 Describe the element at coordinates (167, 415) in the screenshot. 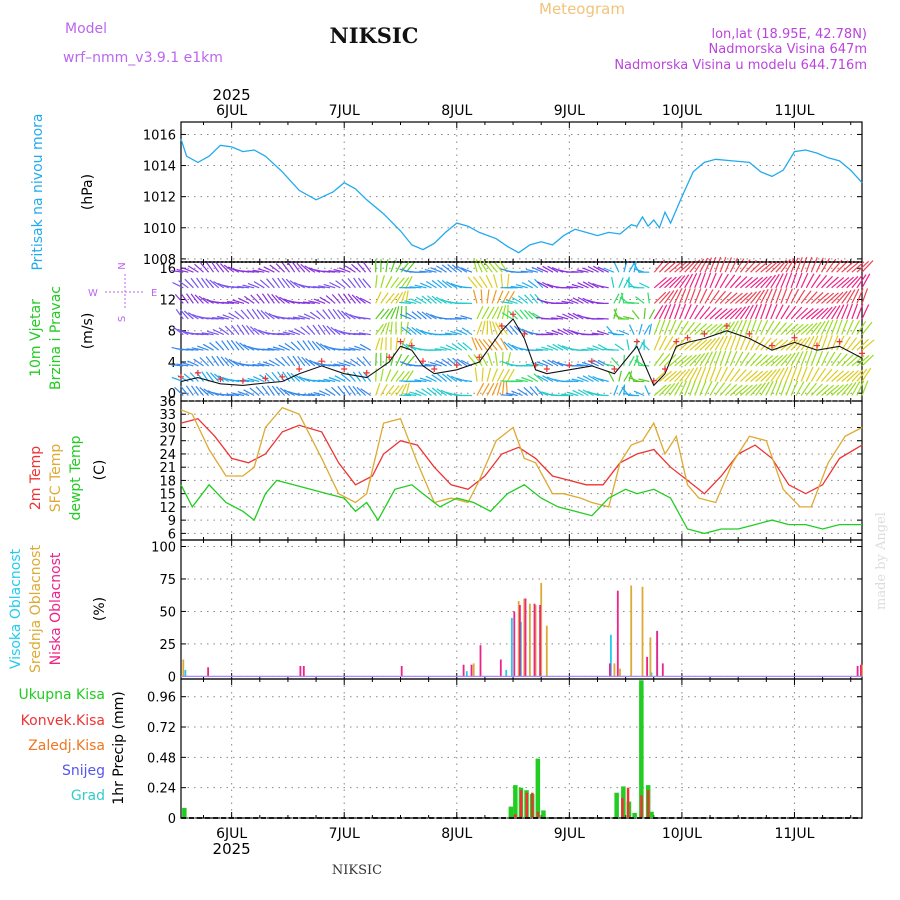

I see `y-tick-label: 33` at that location.